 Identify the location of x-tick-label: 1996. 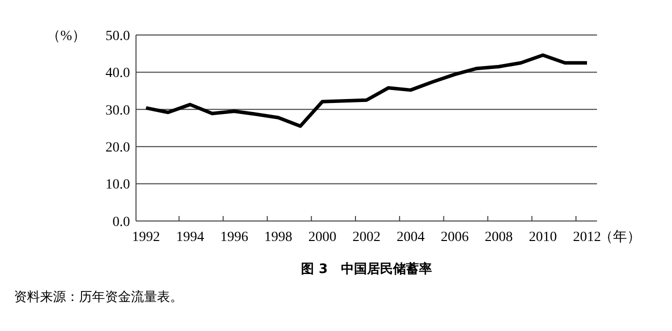
(234, 237).